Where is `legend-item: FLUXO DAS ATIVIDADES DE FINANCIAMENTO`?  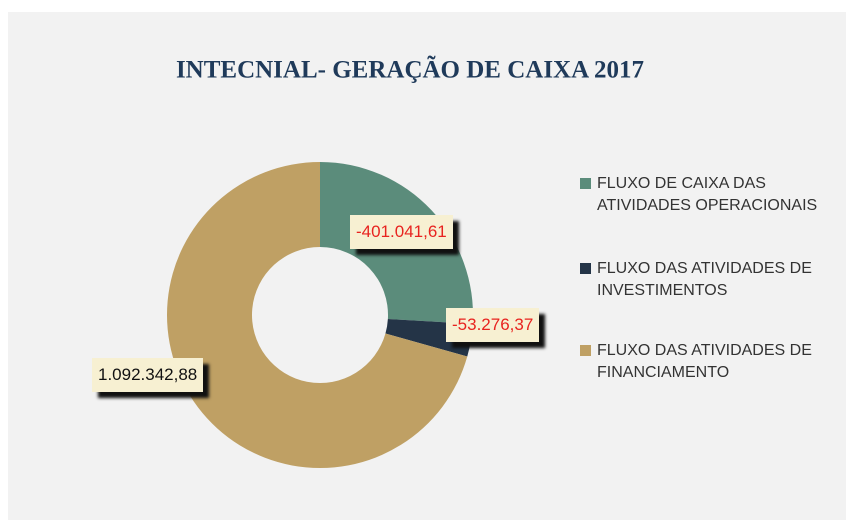 legend-item: FLUXO DAS ATIVIDADES DE FINANCIAMENTO is located at coordinates (708, 362).